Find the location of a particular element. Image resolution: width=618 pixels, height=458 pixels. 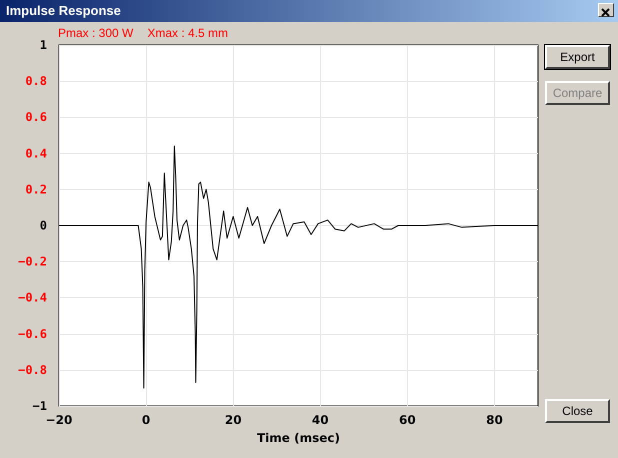

x-tick-label: 80 is located at coordinates (494, 420).